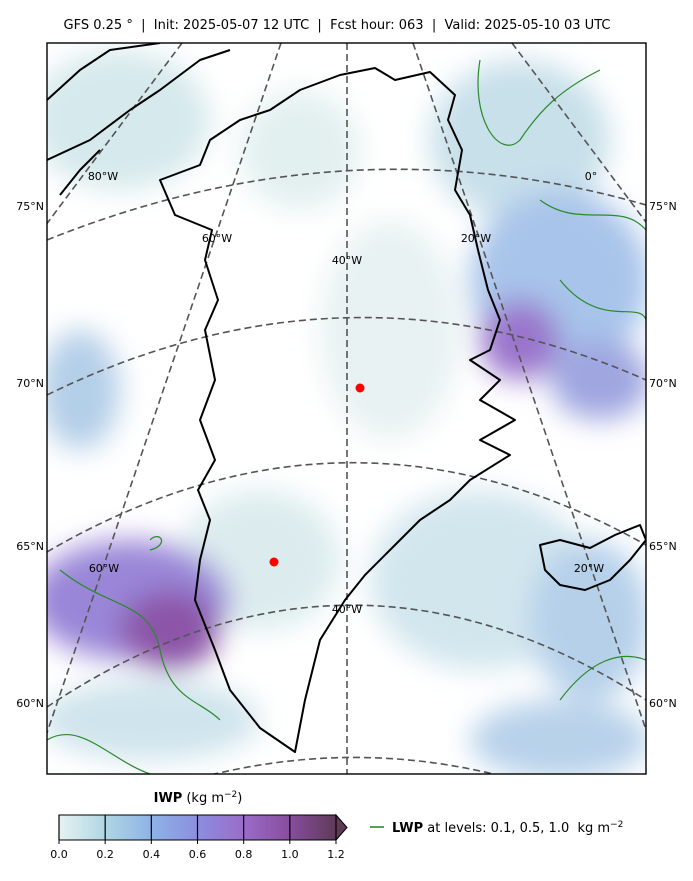 This screenshot has height=881, width=693. I want to click on lon-label: 80°W, so click(103, 176).